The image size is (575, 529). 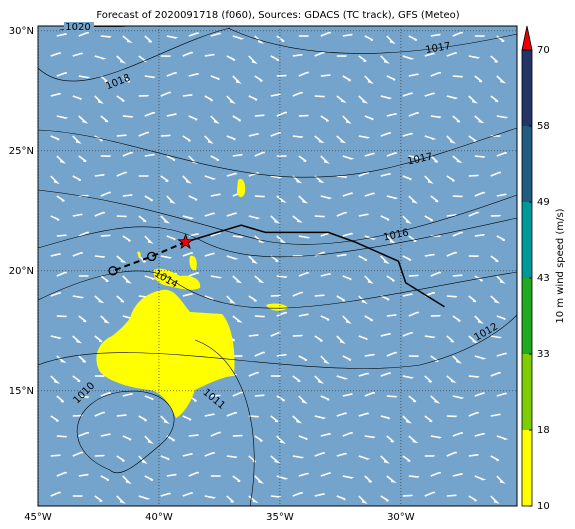 I want to click on colorbar-tick-label: 43, so click(x=543, y=278).